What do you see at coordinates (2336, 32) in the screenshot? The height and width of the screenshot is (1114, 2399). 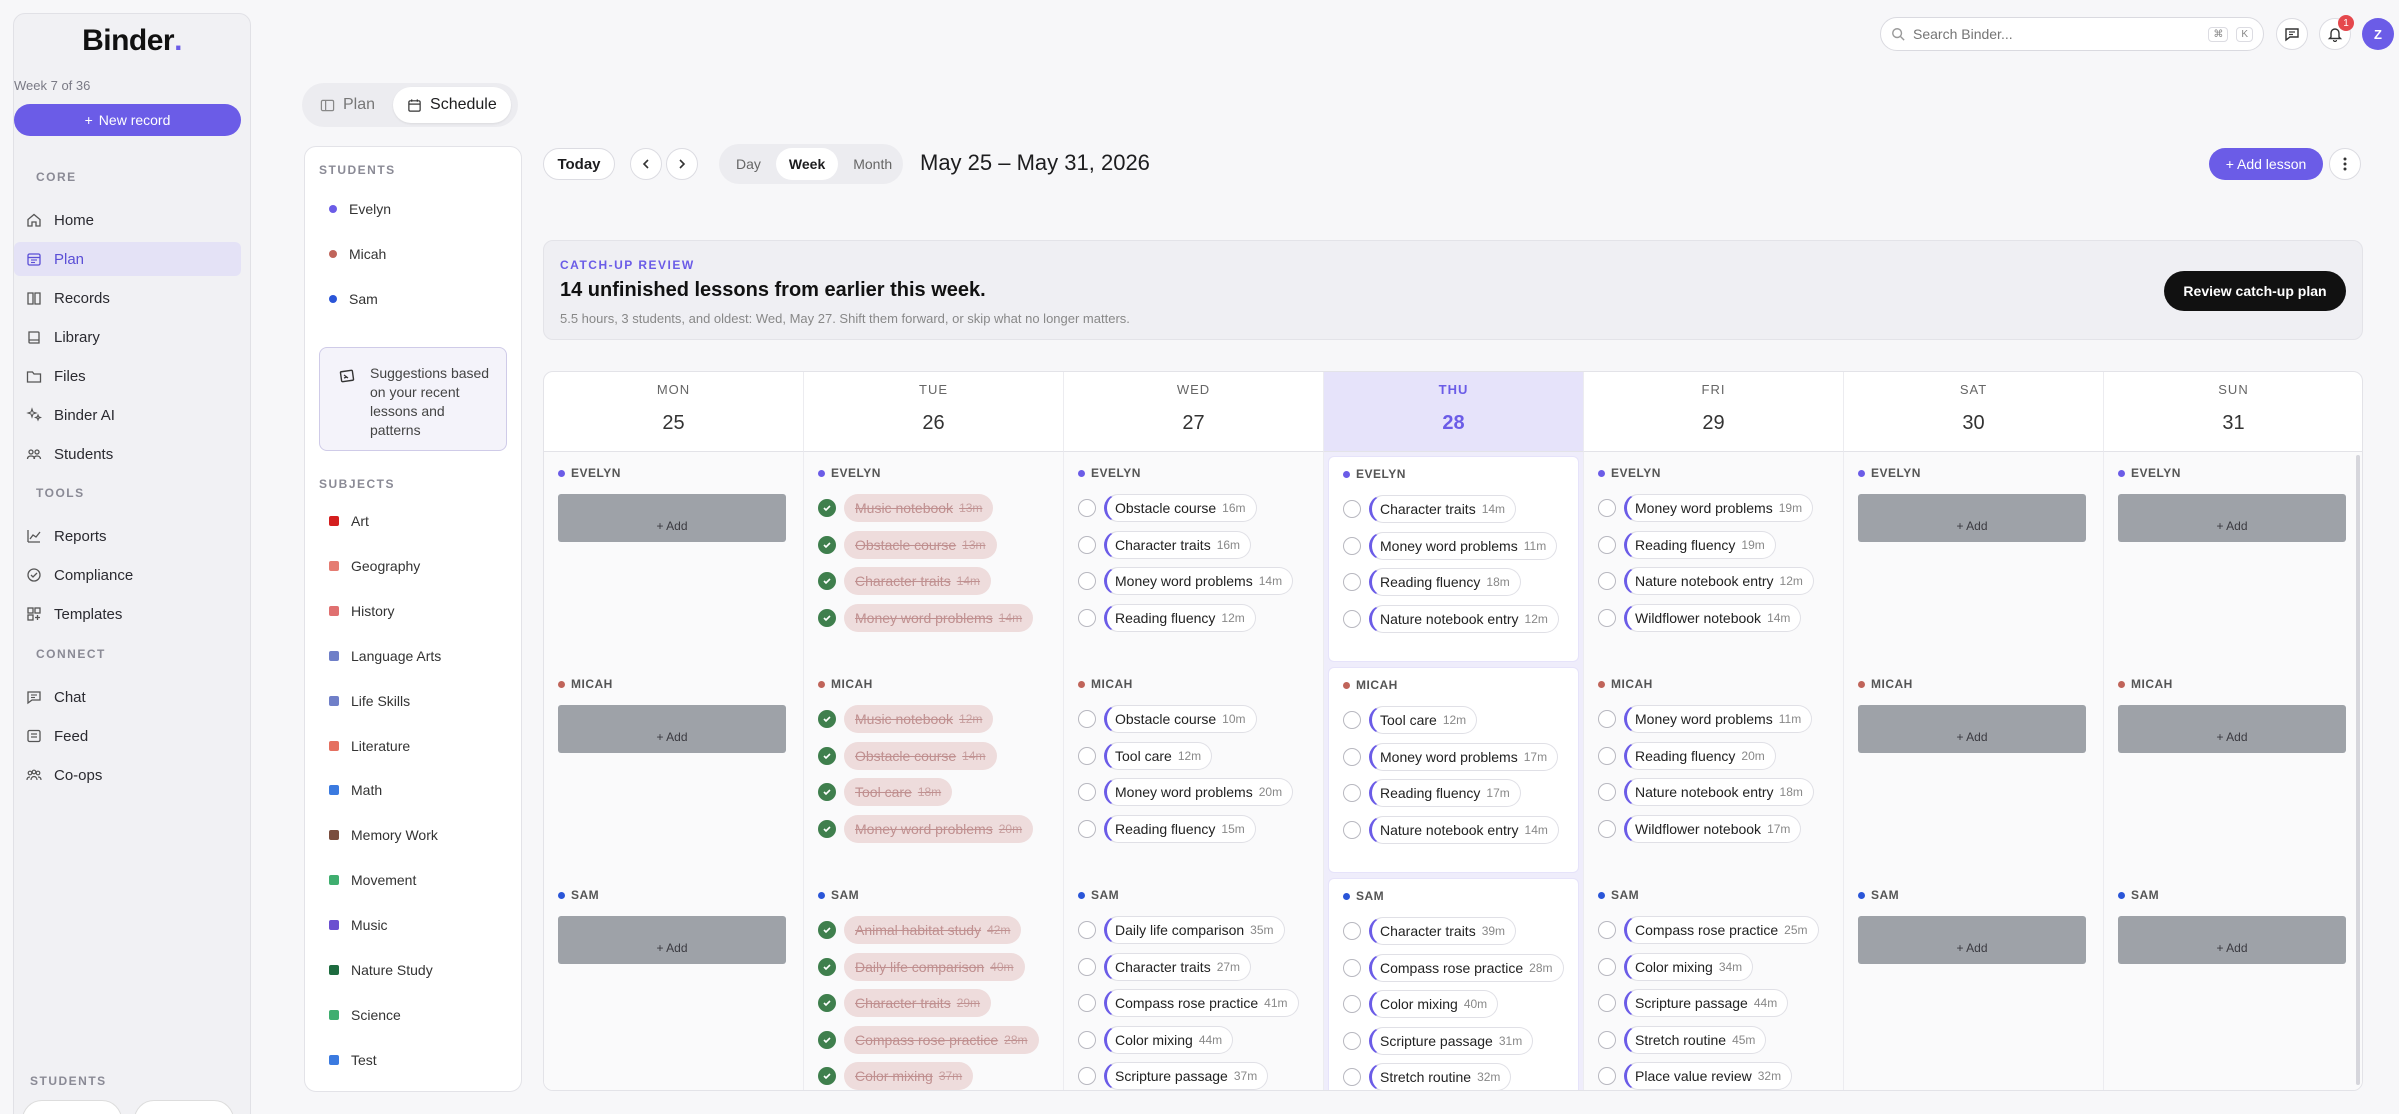 I see `notifications-button: 1` at bounding box center [2336, 32].